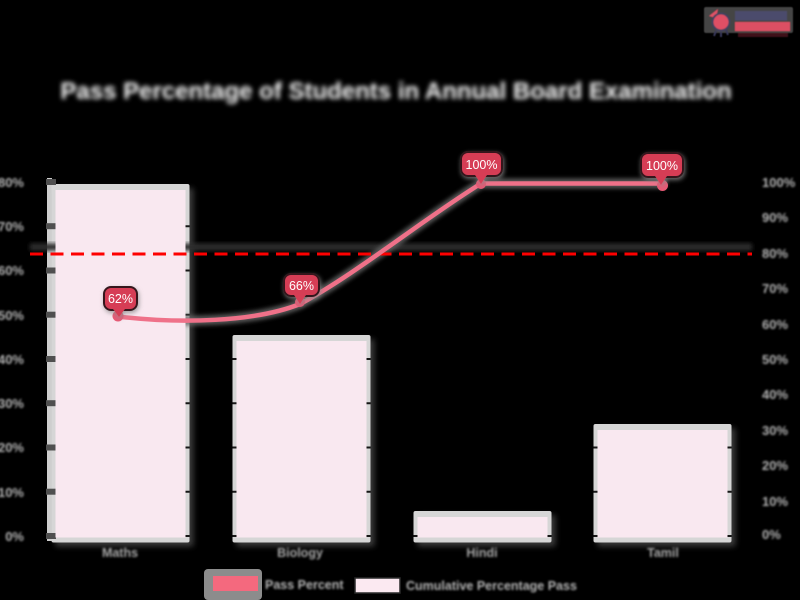 This screenshot has height=600, width=800. I want to click on svg-text: 90%, so click(775, 217).